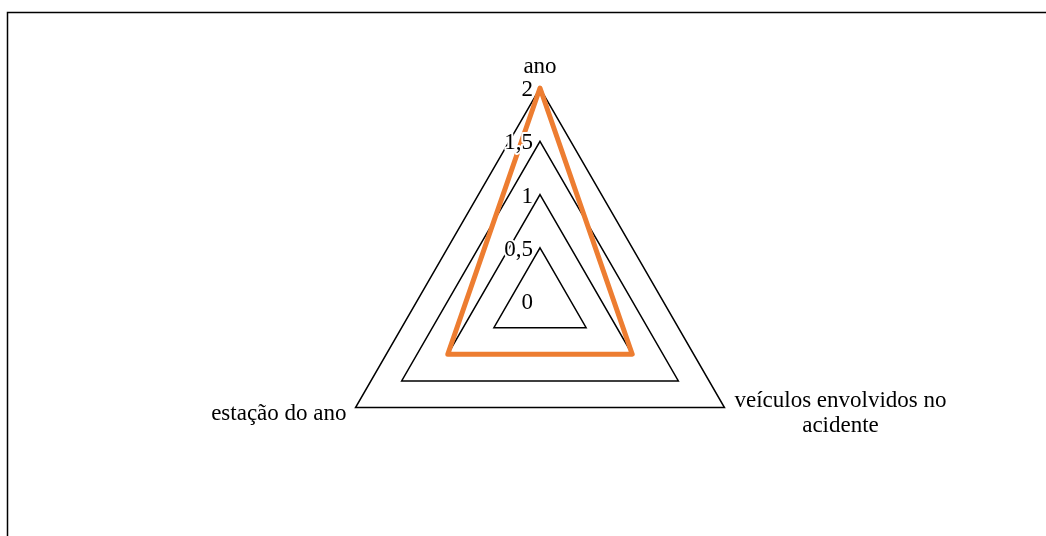  Describe the element at coordinates (527, 195) in the screenshot. I see `y-tick-label: 1` at that location.